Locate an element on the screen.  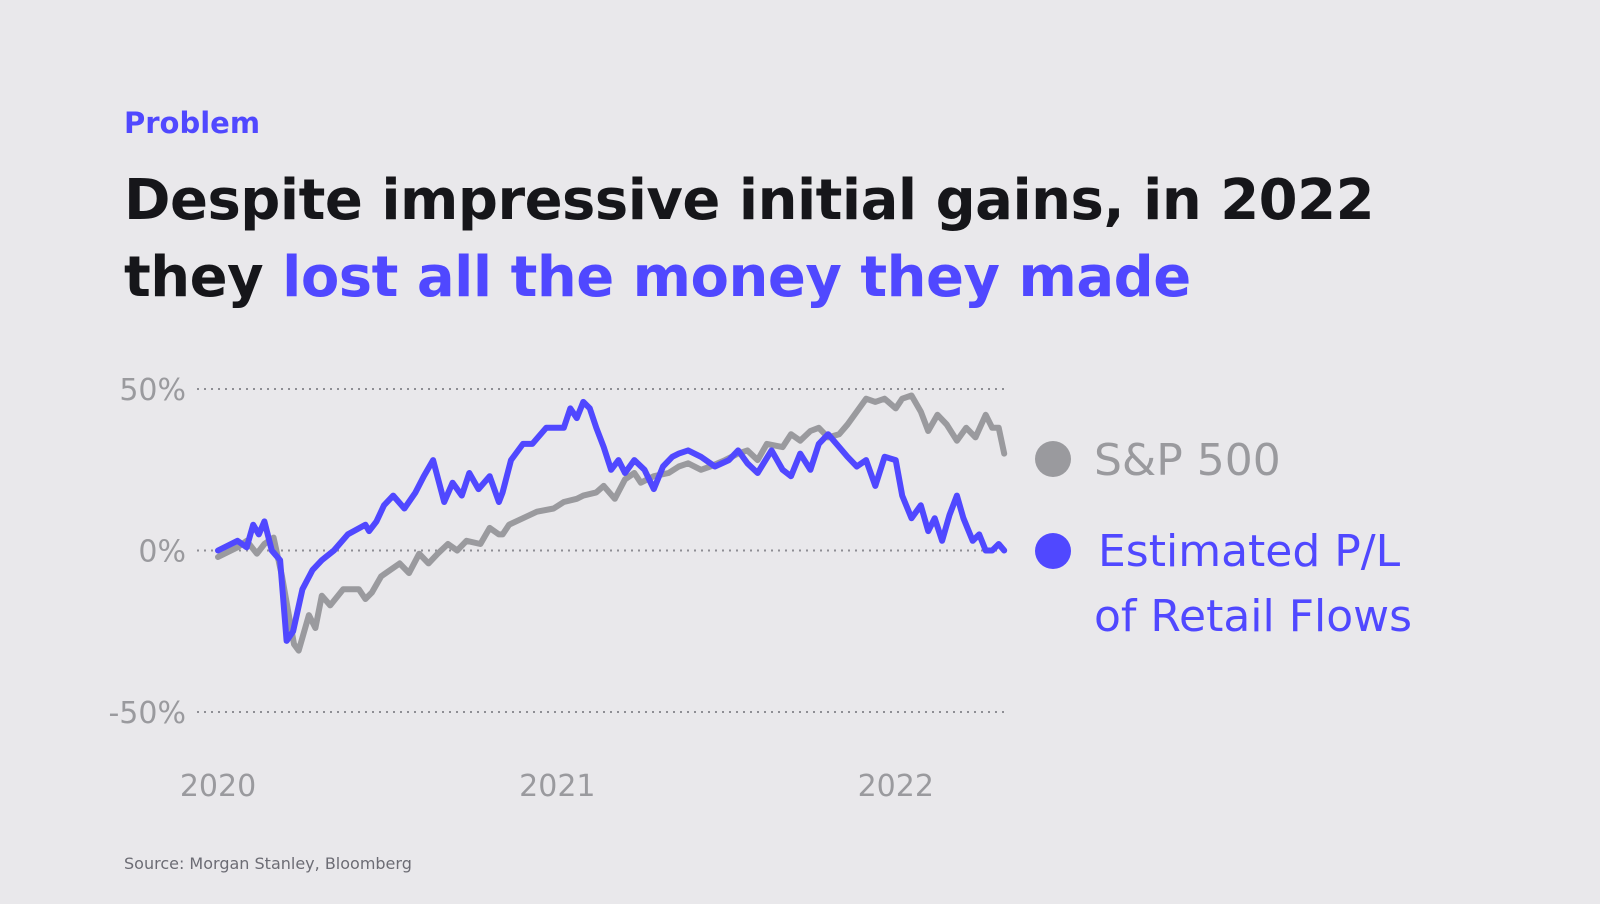
source-note: Source: Morgan Stanley, Bloomberg is located at coordinates (268, 863).